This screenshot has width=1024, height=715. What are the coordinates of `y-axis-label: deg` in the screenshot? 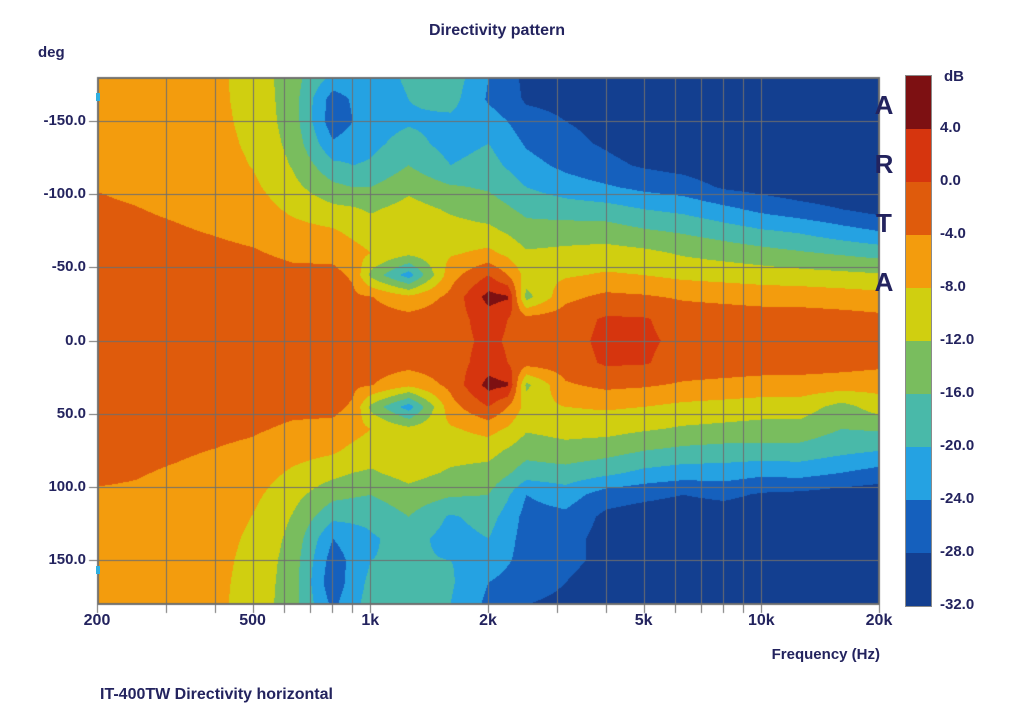 It's located at (51, 52).